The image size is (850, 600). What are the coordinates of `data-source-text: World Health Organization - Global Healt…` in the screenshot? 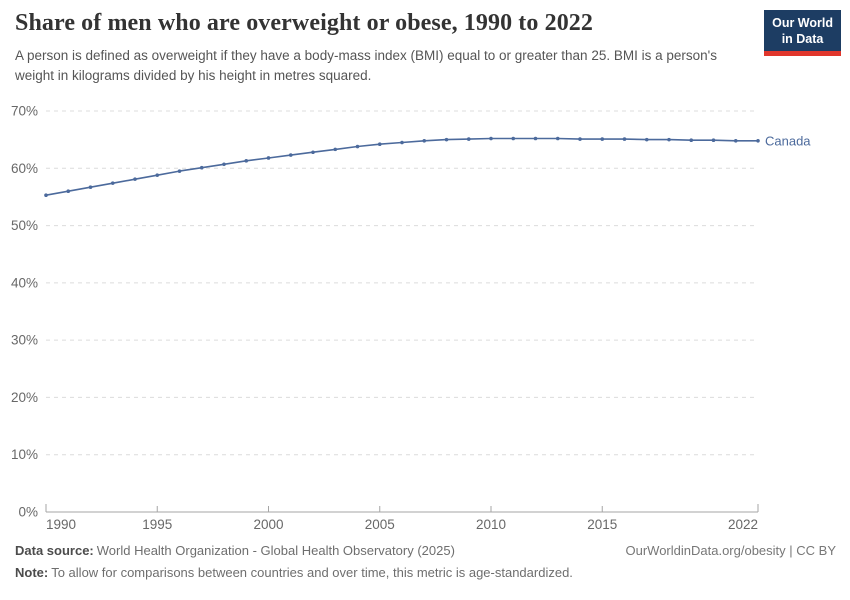 It's located at (275, 550).